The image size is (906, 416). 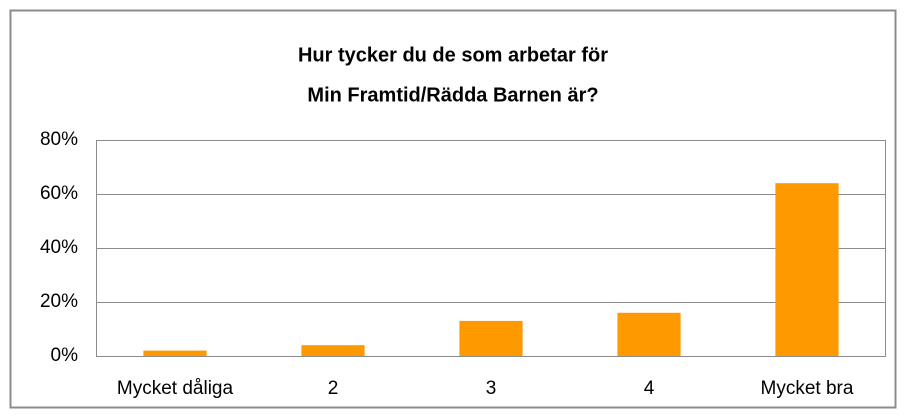 I want to click on y-tick-label: 20%, so click(x=59, y=301).